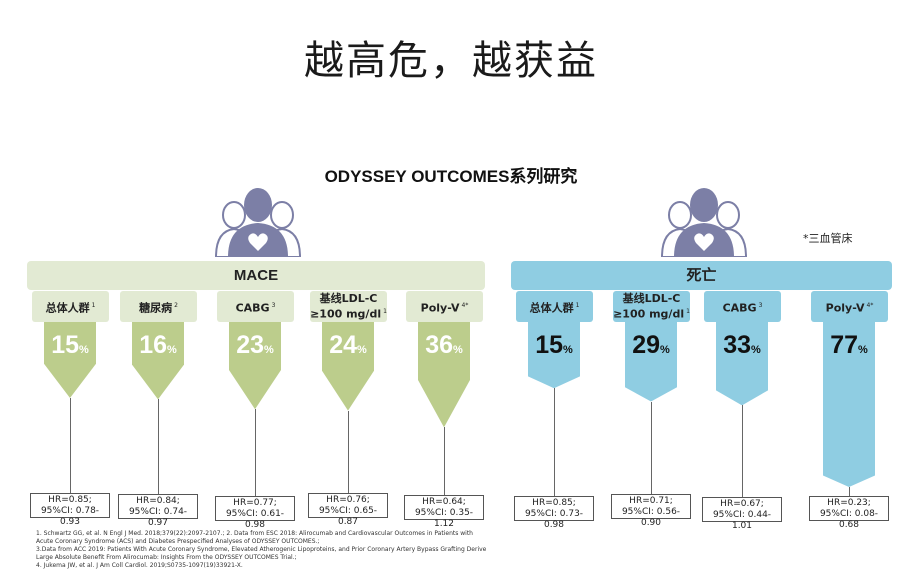 The width and height of the screenshot is (902, 580). Describe the element at coordinates (849, 503) in the screenshot. I see `hazard-ratio: HR=0.23;` at that location.